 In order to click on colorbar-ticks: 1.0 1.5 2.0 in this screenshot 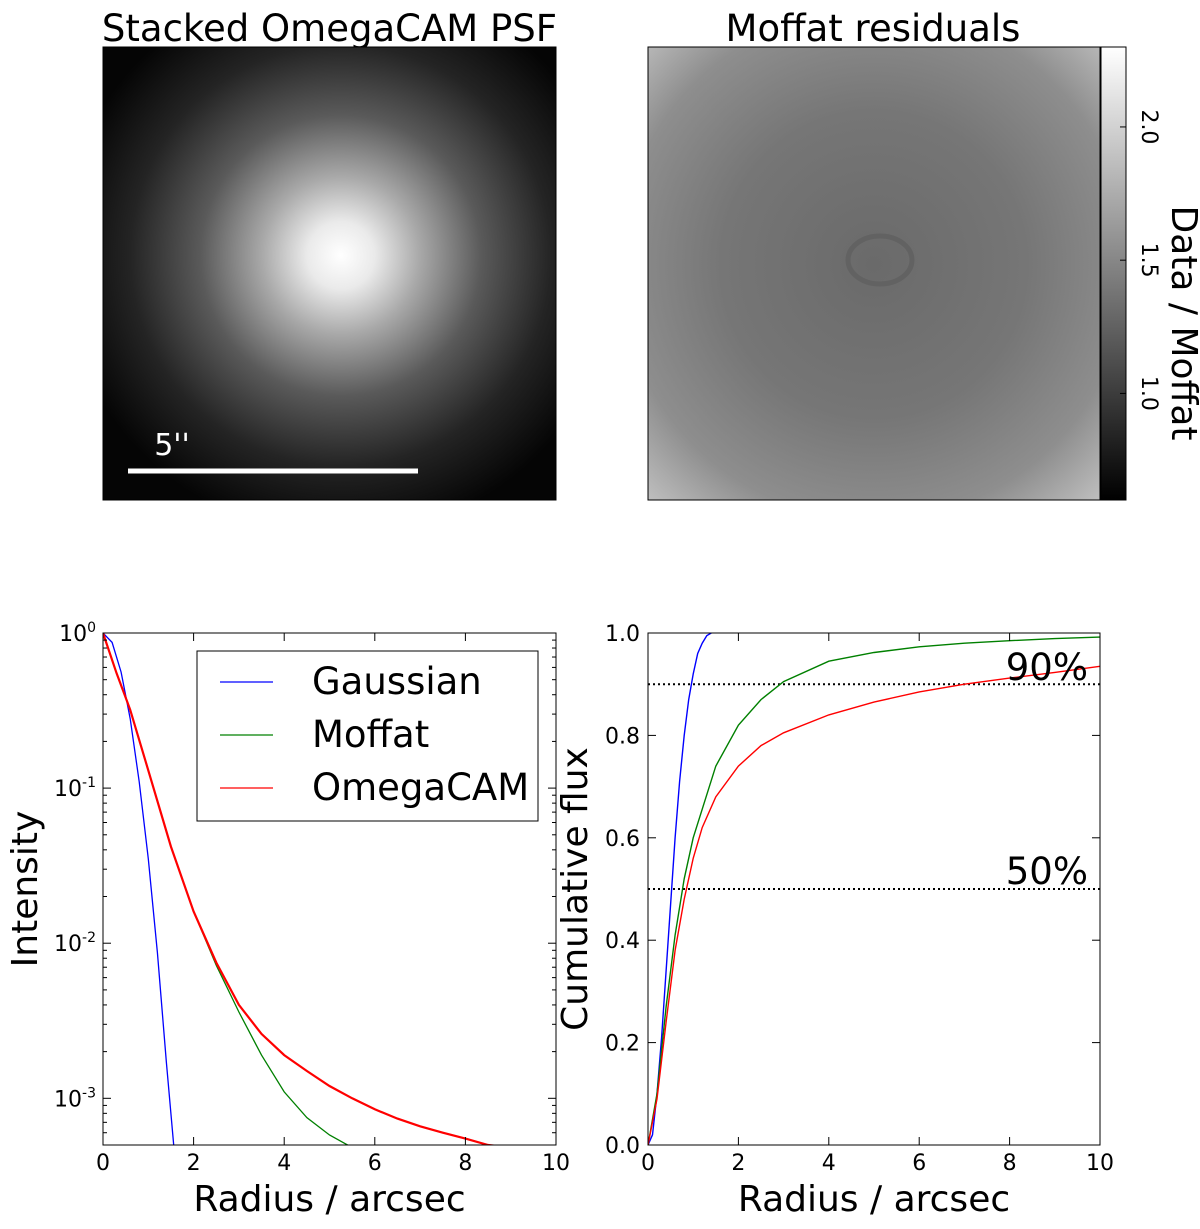, I will do `click(1140, 260)`.